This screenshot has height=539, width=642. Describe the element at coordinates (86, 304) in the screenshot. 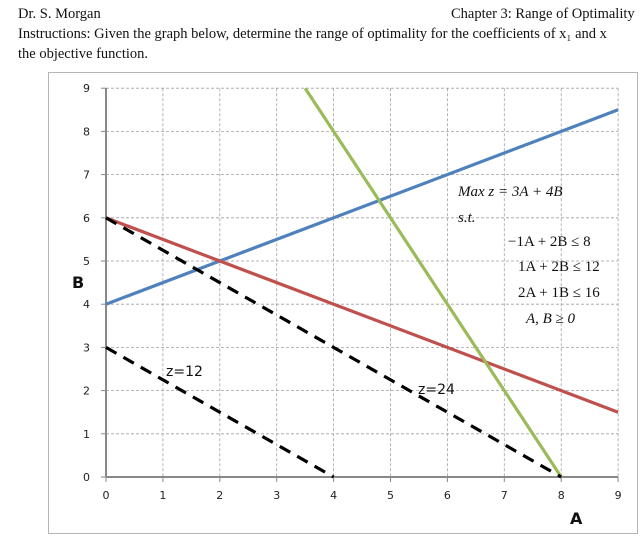

I see `y-tick-label: 4` at that location.